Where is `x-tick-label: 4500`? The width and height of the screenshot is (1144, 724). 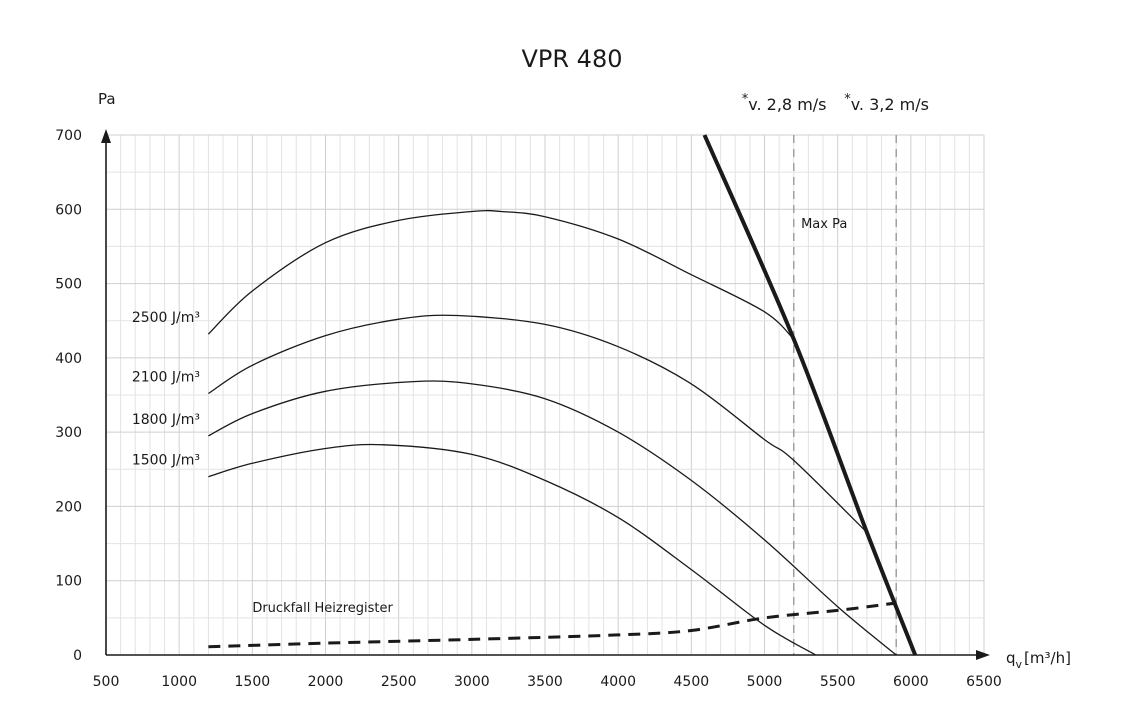
x-tick-label: 4500 is located at coordinates (692, 682).